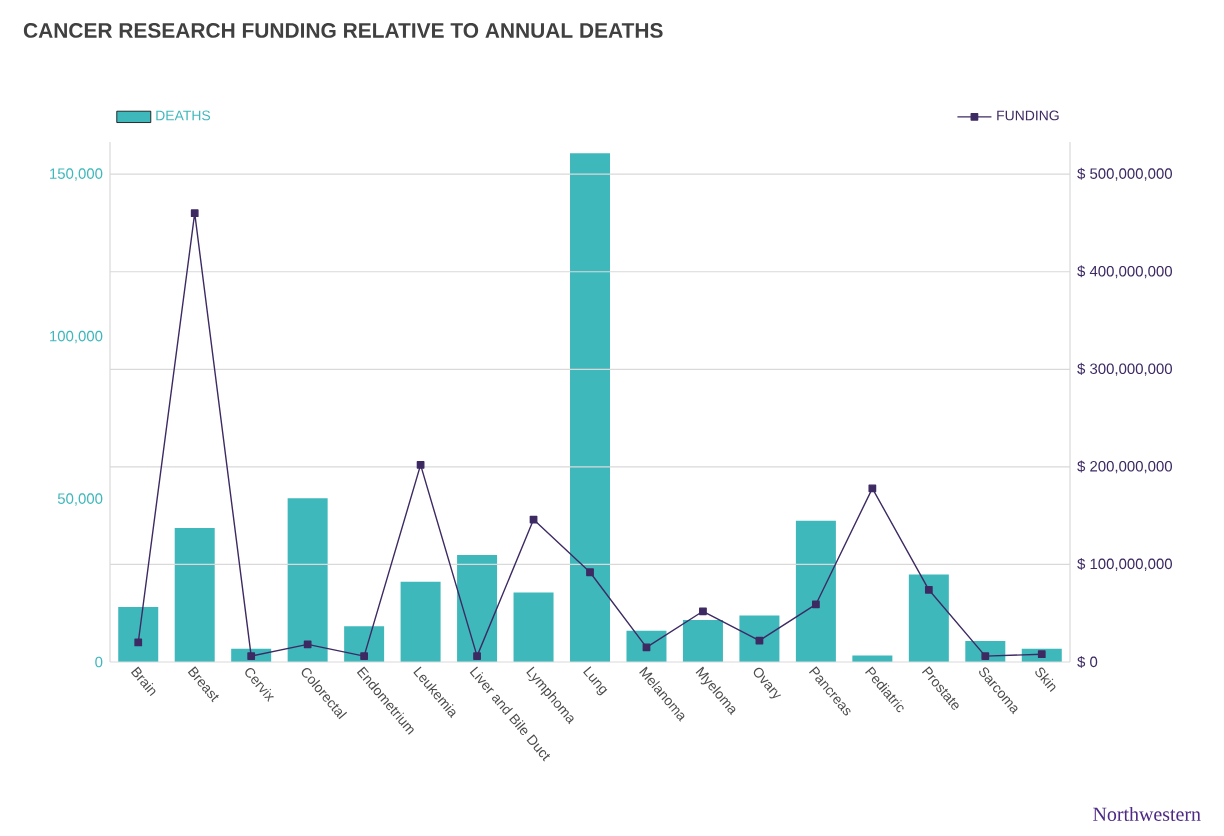 This screenshot has width=1224, height=836. Describe the element at coordinates (1147, 813) in the screenshot. I see `text: Northwestern` at that location.